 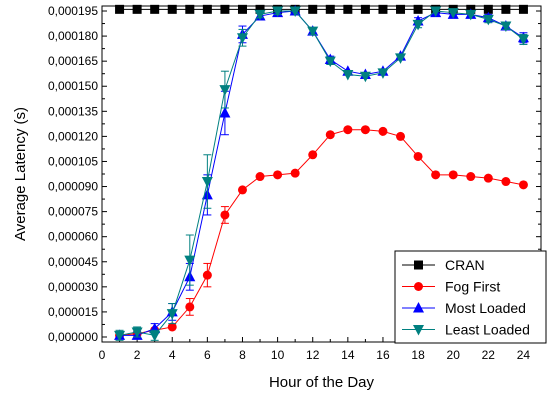 I want to click on x-axis-title: Hour of the Day, so click(x=322, y=382).